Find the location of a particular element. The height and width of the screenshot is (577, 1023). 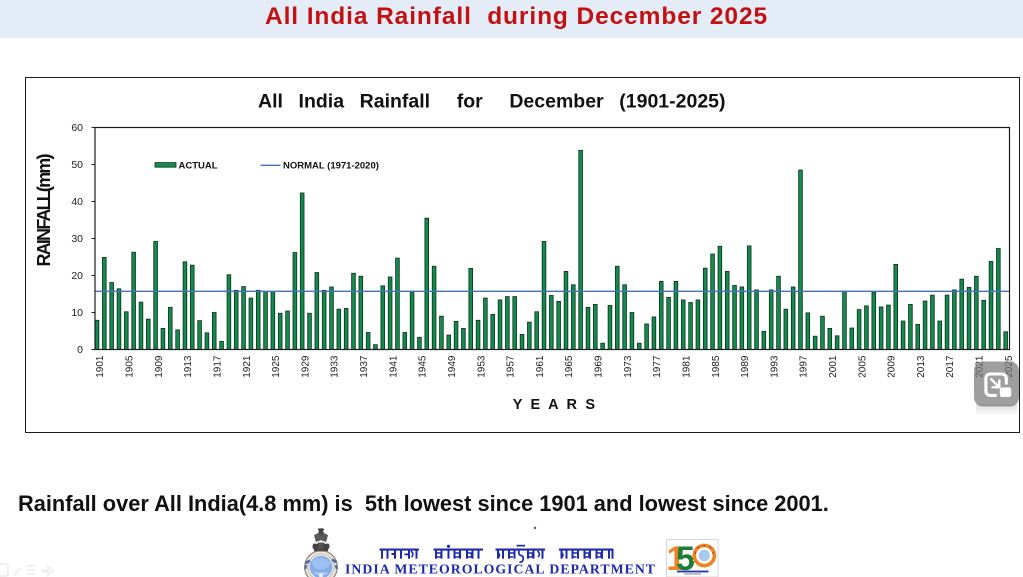

svg-text: 1989 is located at coordinates (745, 366).